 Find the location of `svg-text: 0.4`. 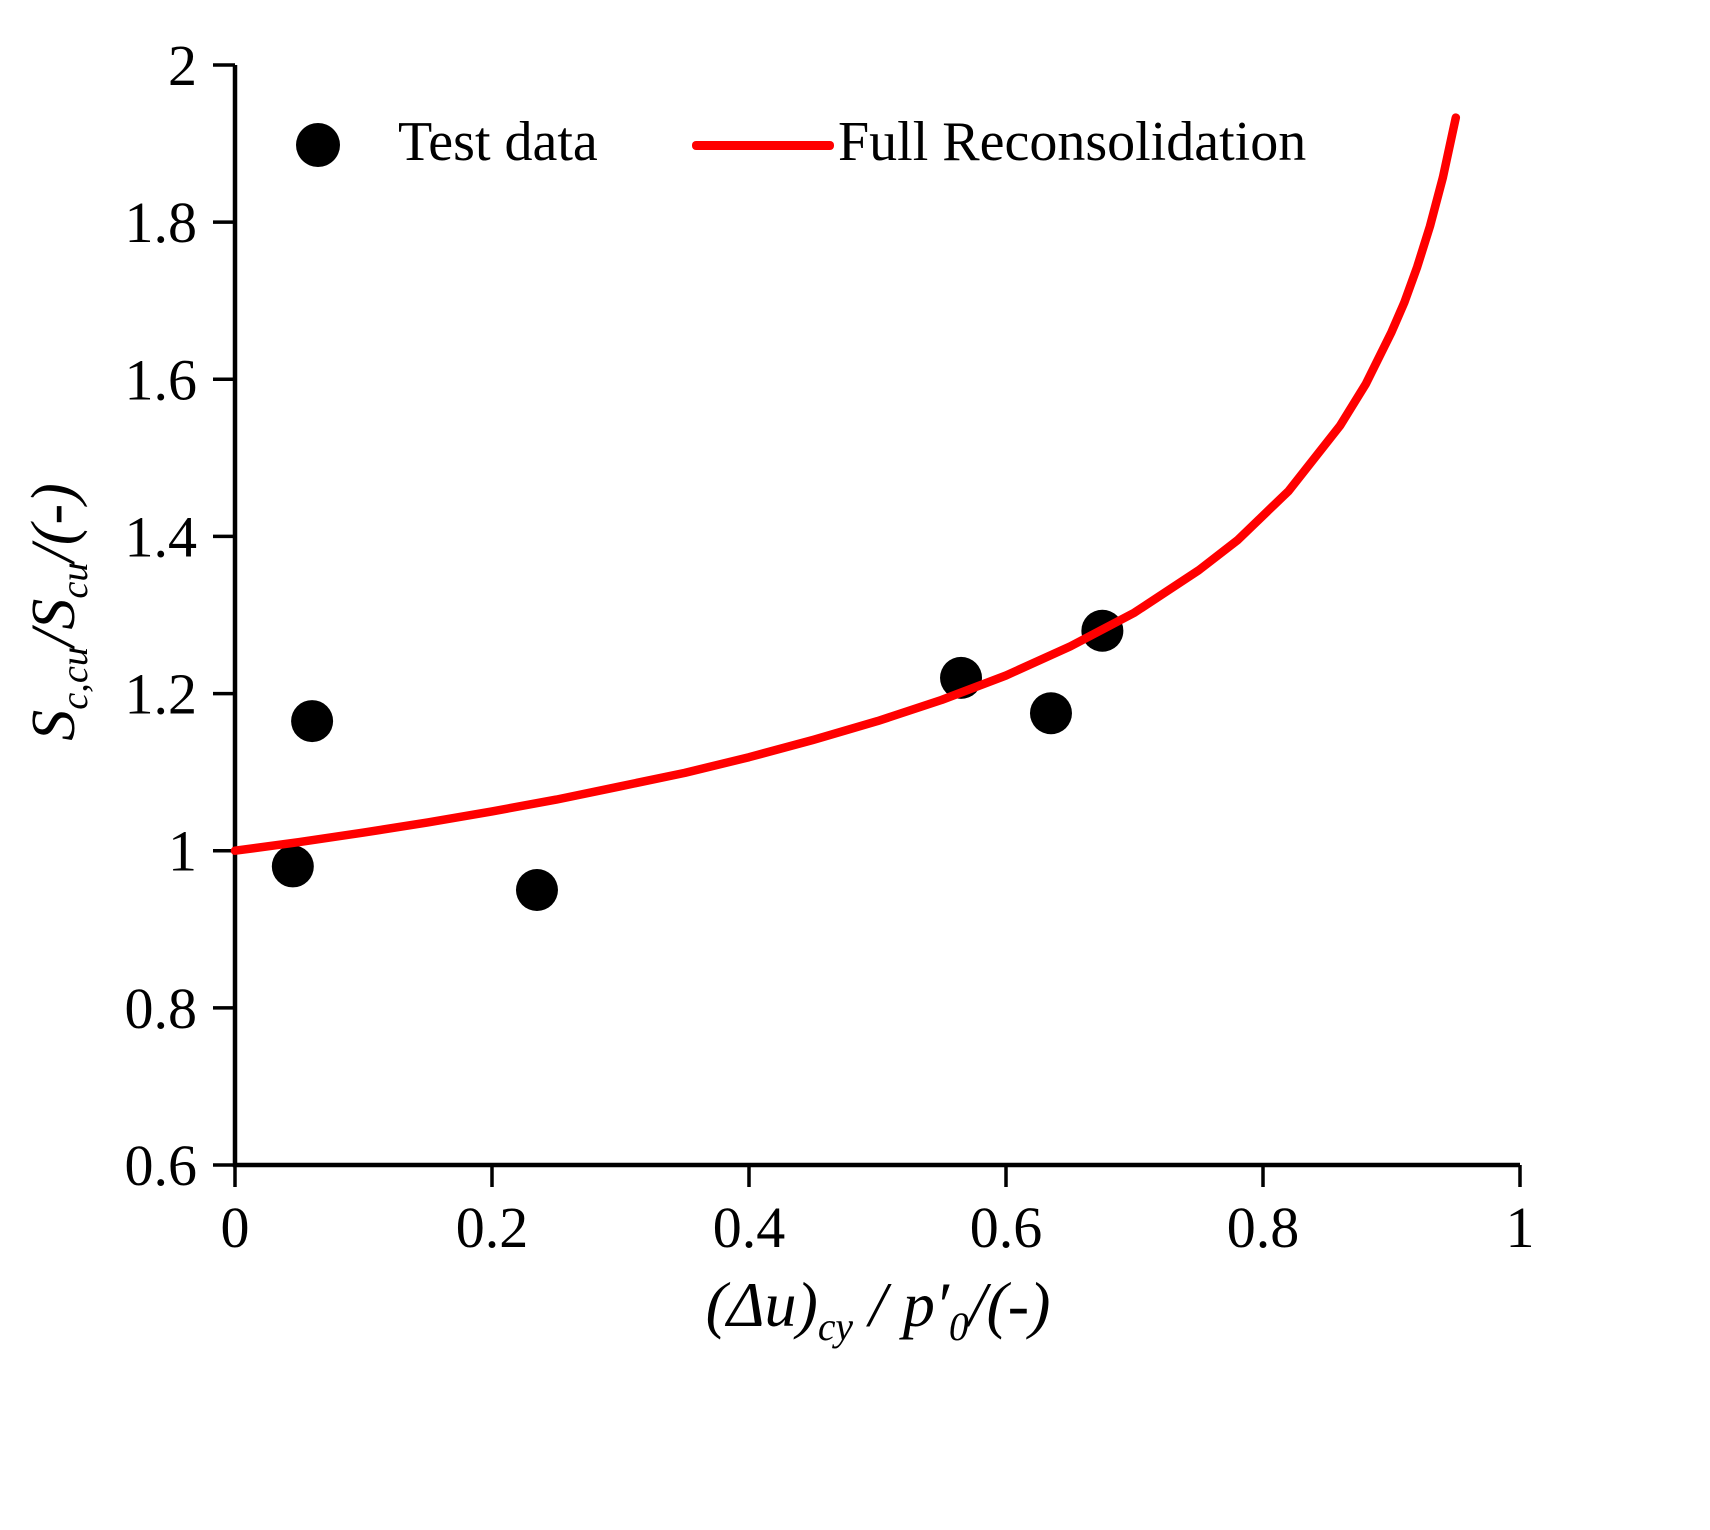

svg-text: 0.4 is located at coordinates (749, 1227).